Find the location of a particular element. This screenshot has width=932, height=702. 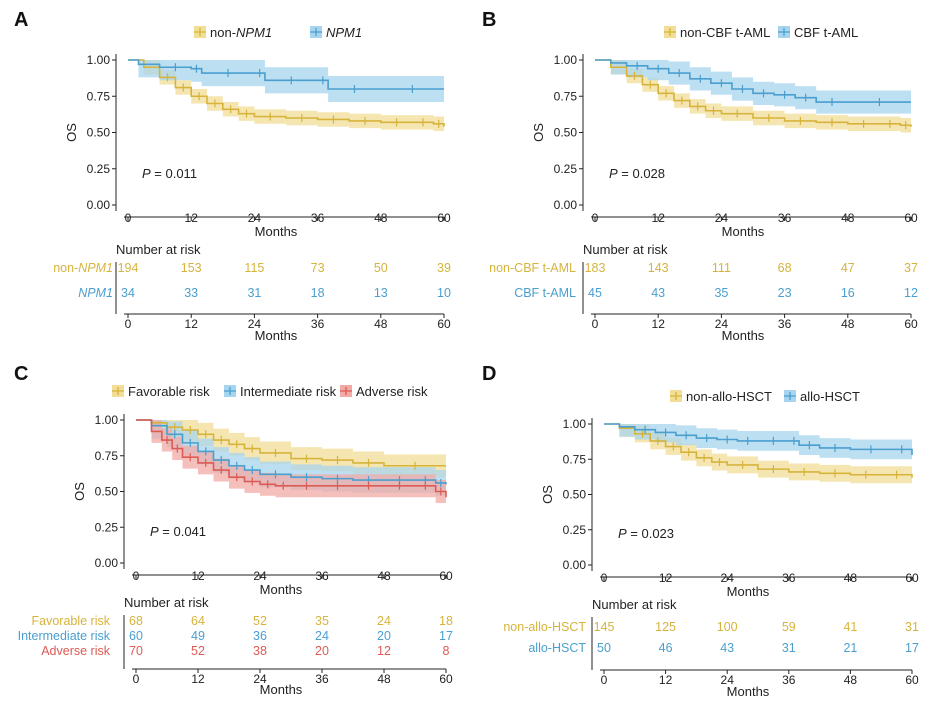

legend-name: allo-HSCT is located at coordinates (830, 396).